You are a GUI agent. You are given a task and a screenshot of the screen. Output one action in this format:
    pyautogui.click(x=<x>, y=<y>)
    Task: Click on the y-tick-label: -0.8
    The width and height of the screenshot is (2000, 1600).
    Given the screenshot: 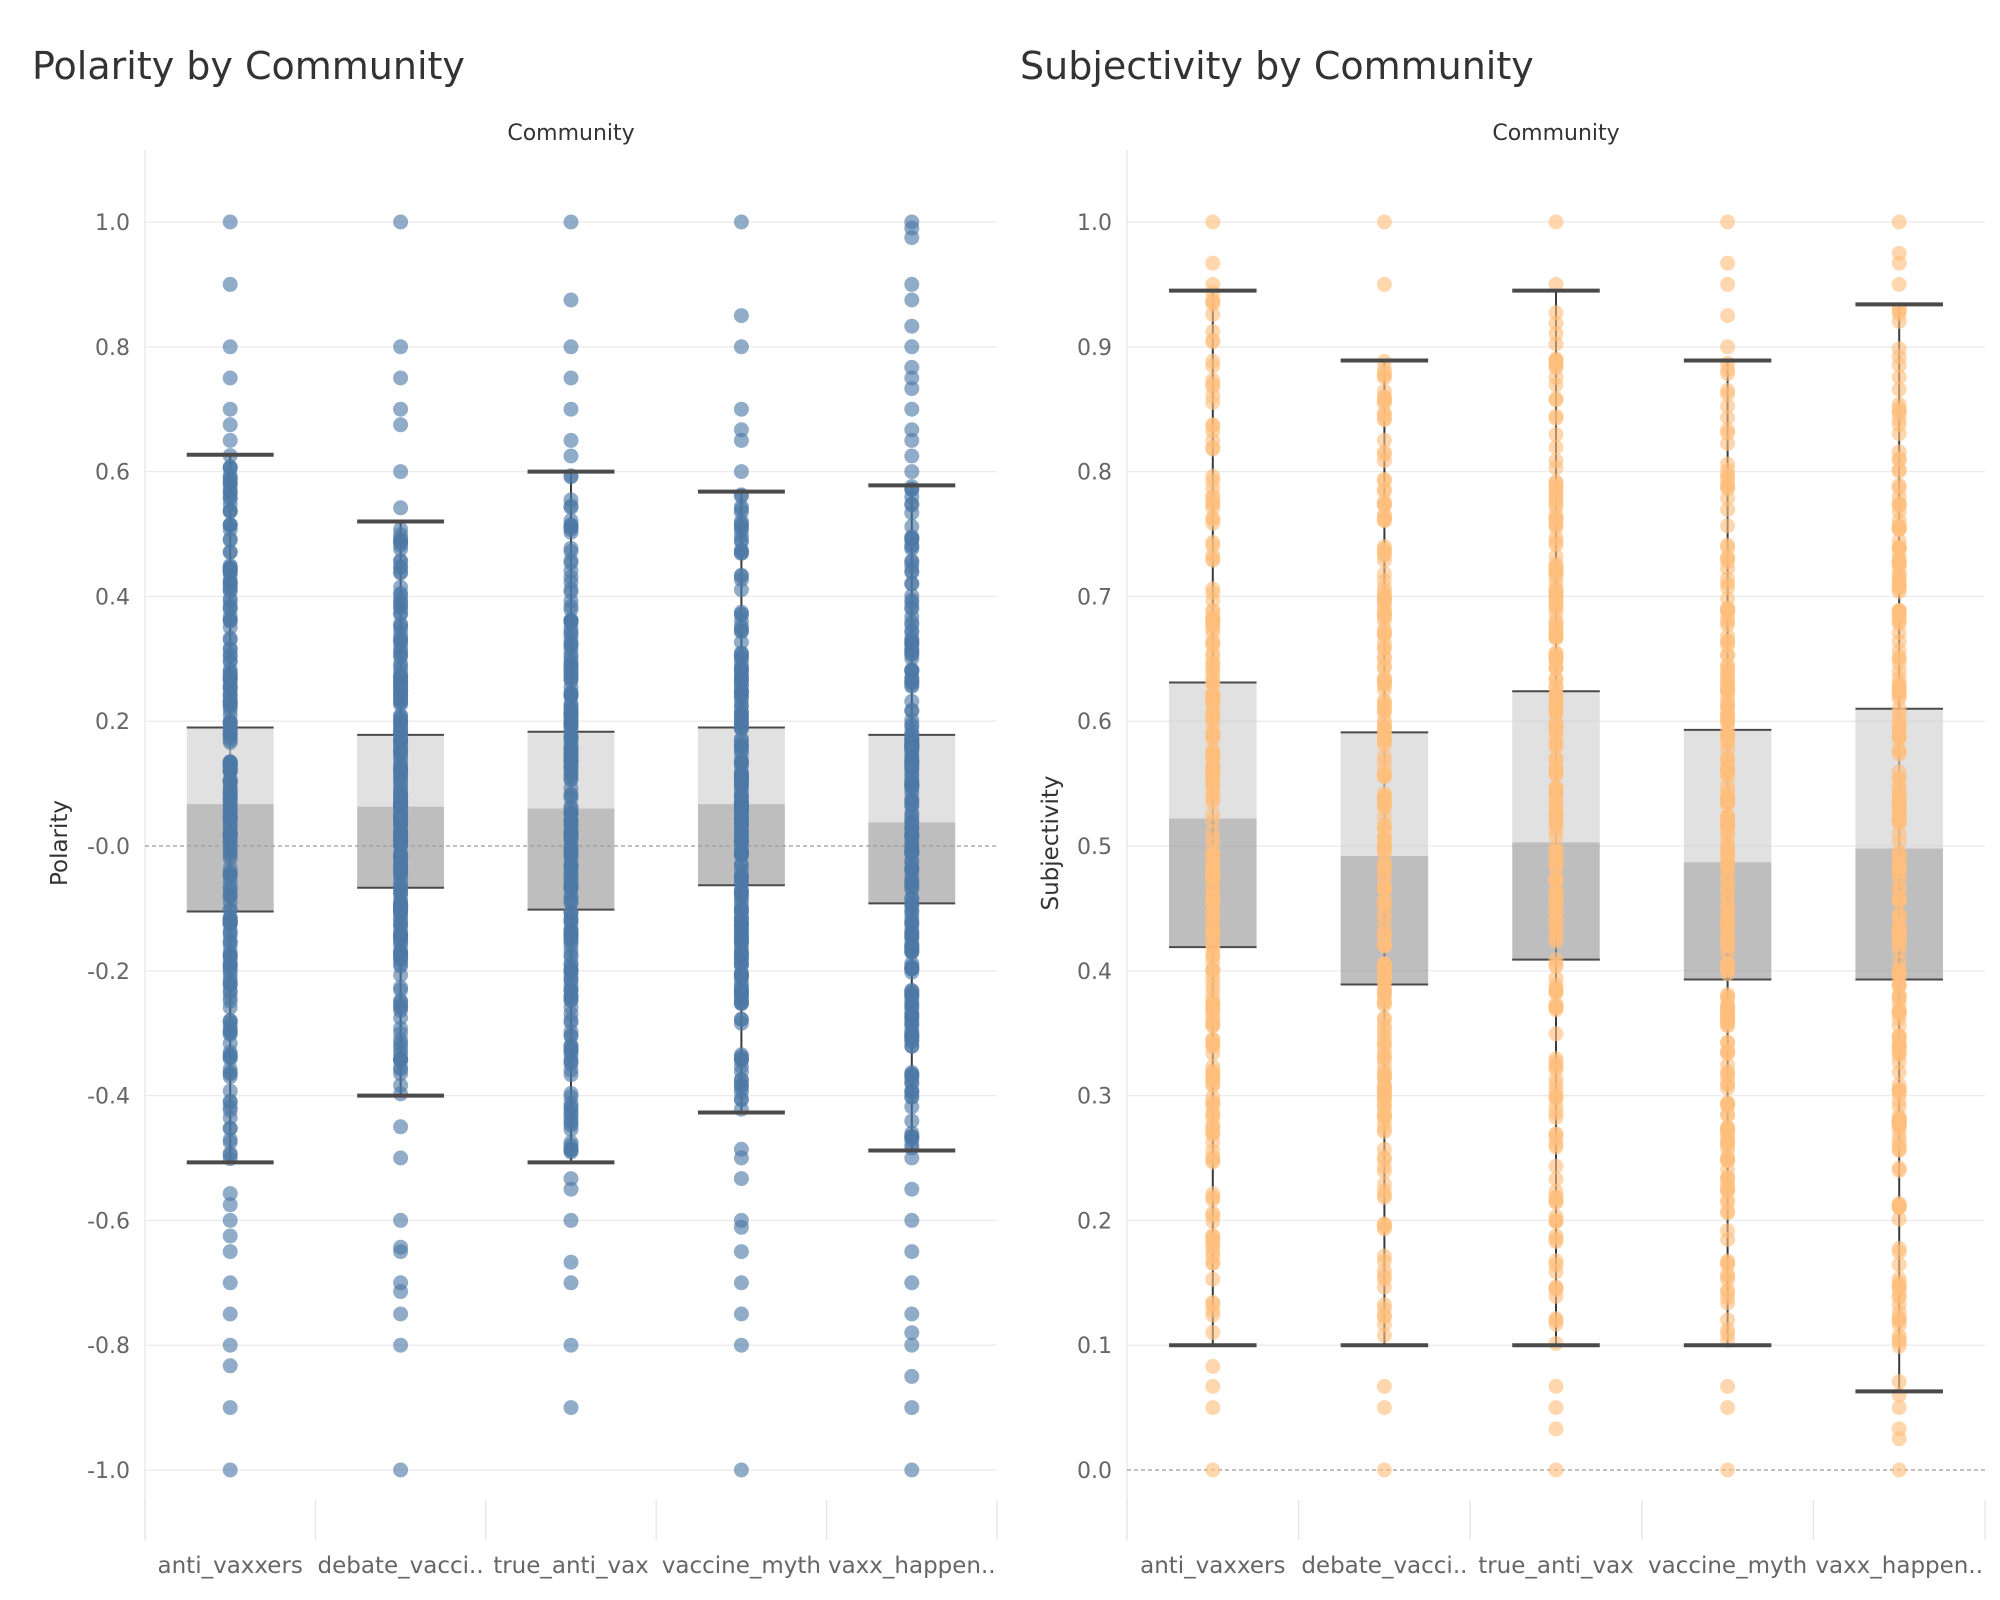 What is the action you would take?
    pyautogui.click(x=108, y=1346)
    